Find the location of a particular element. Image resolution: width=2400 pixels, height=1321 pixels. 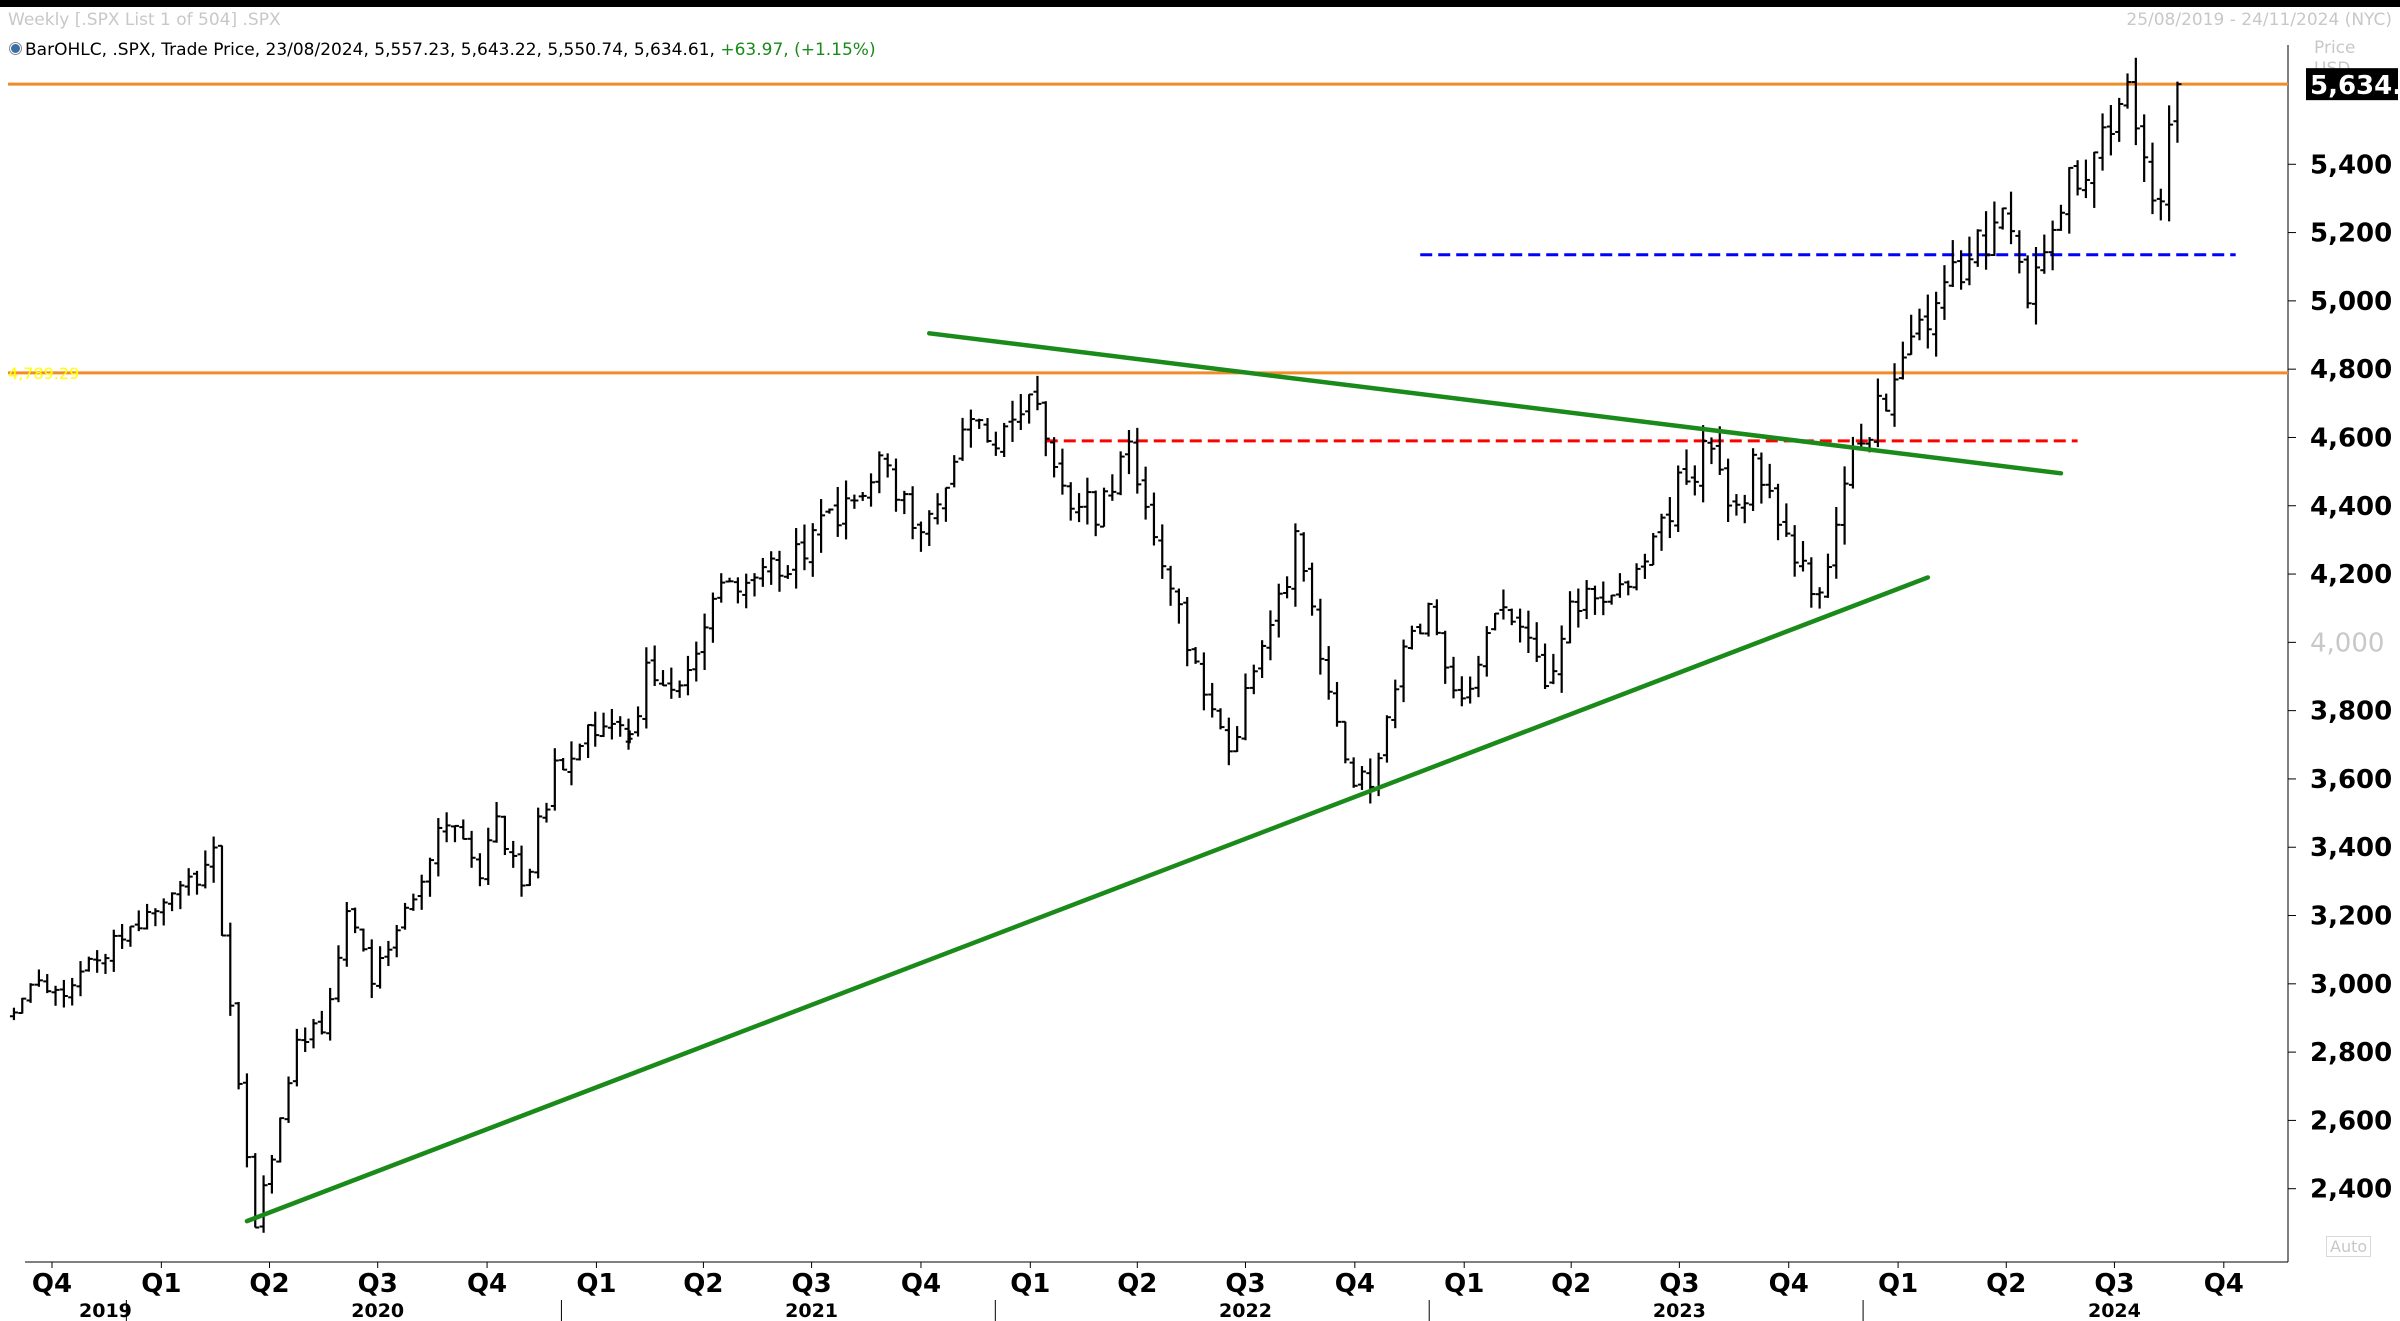

y-tick-label: 3,400 is located at coordinates (2351, 848).